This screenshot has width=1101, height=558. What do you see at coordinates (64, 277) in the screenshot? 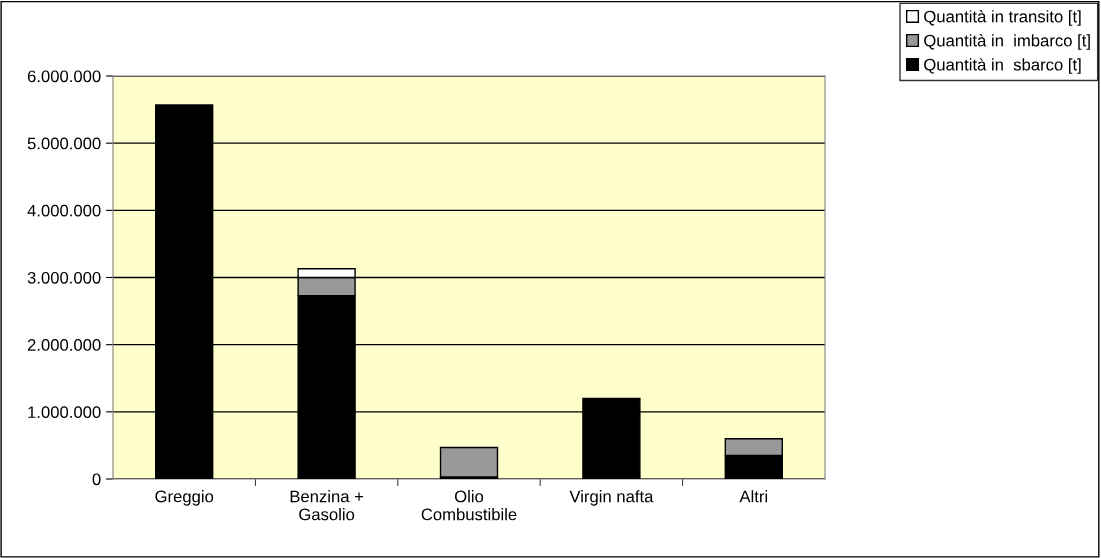
I see `y-tick-label: 3.000.000` at bounding box center [64, 277].